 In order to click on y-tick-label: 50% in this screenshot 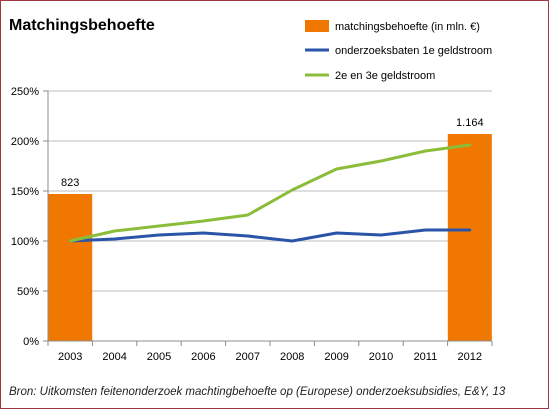, I will do `click(28, 292)`.